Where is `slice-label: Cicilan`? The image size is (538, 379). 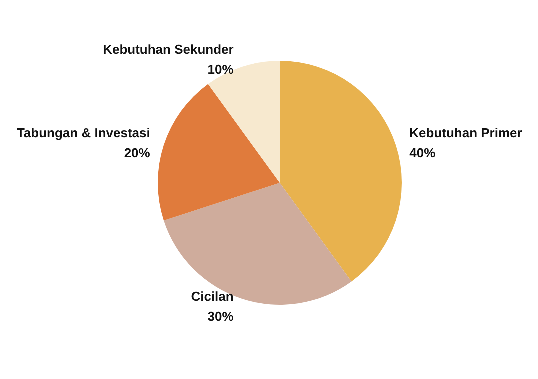
slice-label: Cicilan is located at coordinates (212, 296).